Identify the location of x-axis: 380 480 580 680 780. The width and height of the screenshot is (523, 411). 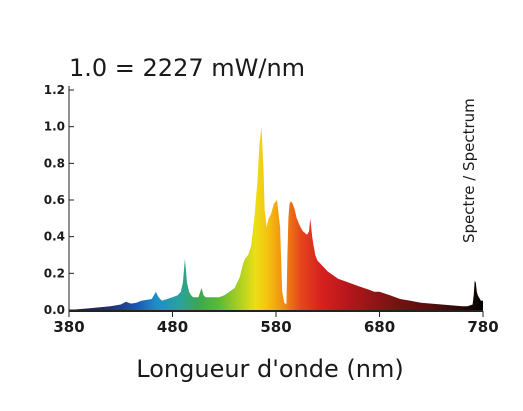
(276, 323).